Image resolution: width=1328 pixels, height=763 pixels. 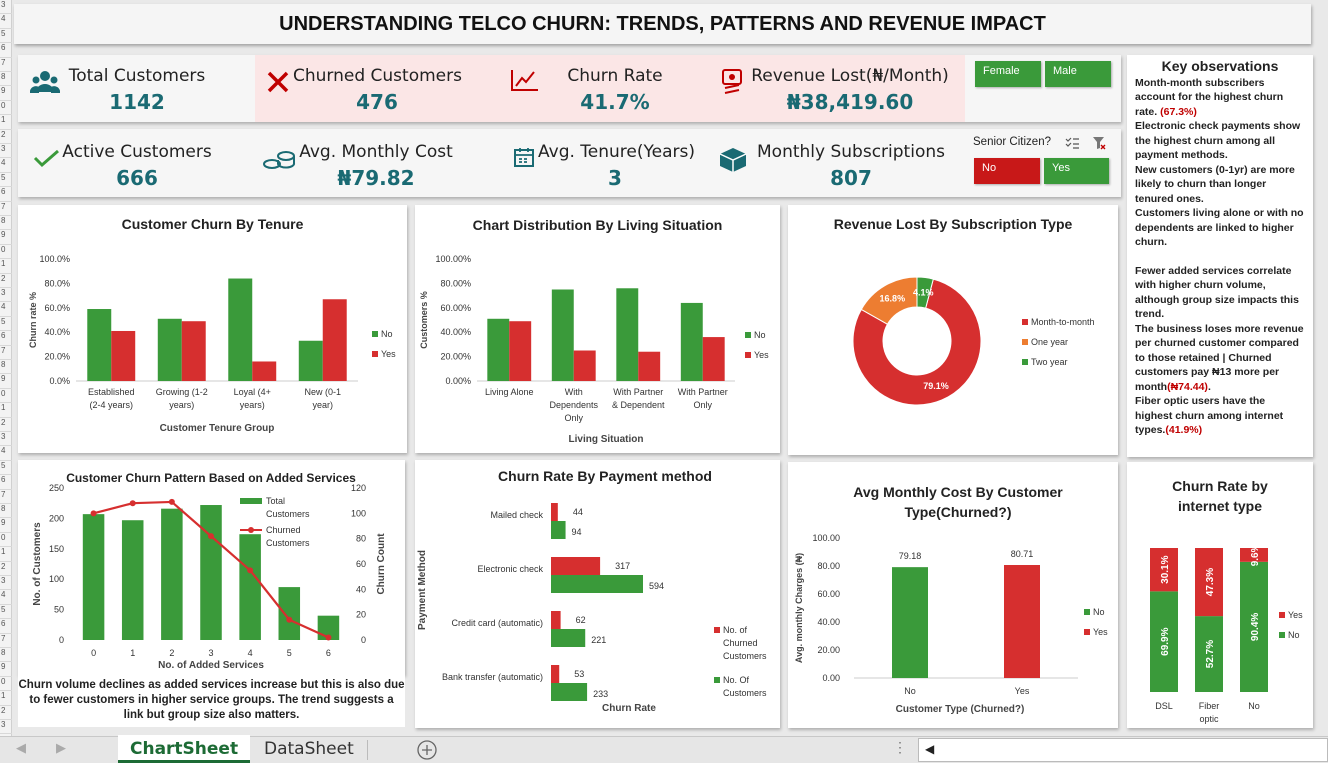 What do you see at coordinates (132, 653) in the screenshot?
I see `x-tick-label: 1` at bounding box center [132, 653].